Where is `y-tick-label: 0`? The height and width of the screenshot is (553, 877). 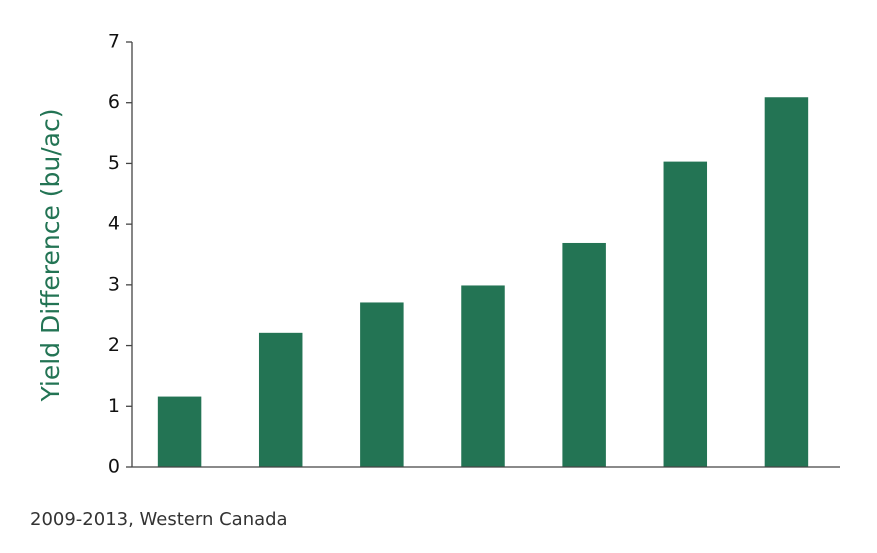
y-tick-label: 0 is located at coordinates (114, 467).